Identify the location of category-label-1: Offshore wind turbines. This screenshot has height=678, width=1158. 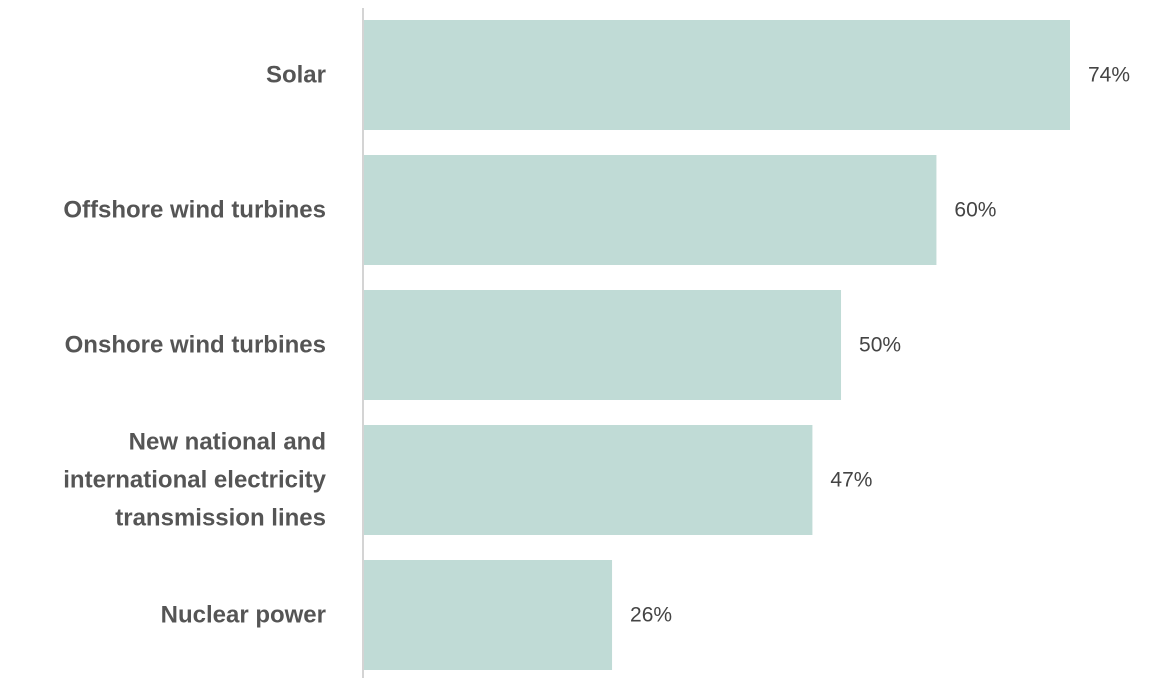
(194, 210).